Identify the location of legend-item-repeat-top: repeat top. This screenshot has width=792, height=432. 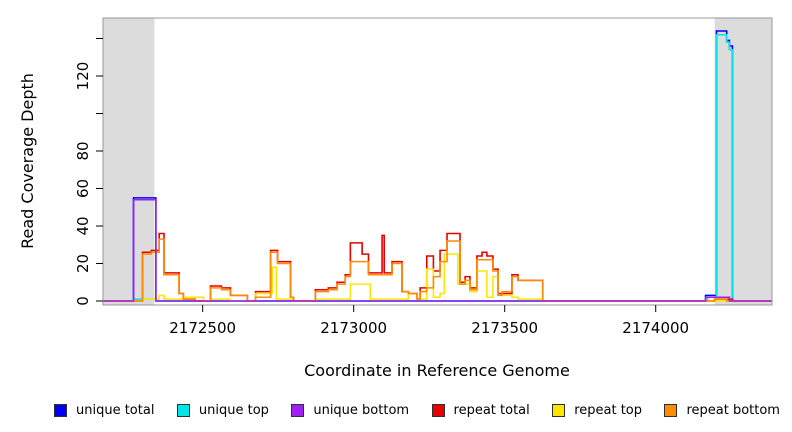
(597, 410).